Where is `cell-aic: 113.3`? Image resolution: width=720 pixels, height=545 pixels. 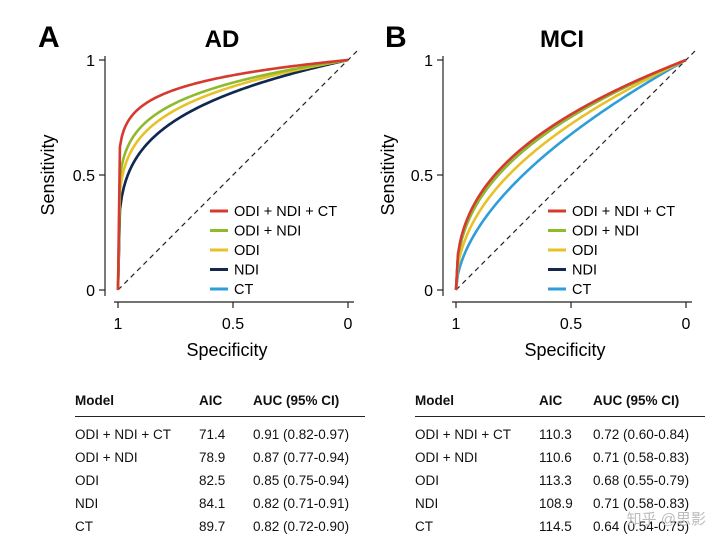
cell-aic: 113.3 is located at coordinates (555, 480).